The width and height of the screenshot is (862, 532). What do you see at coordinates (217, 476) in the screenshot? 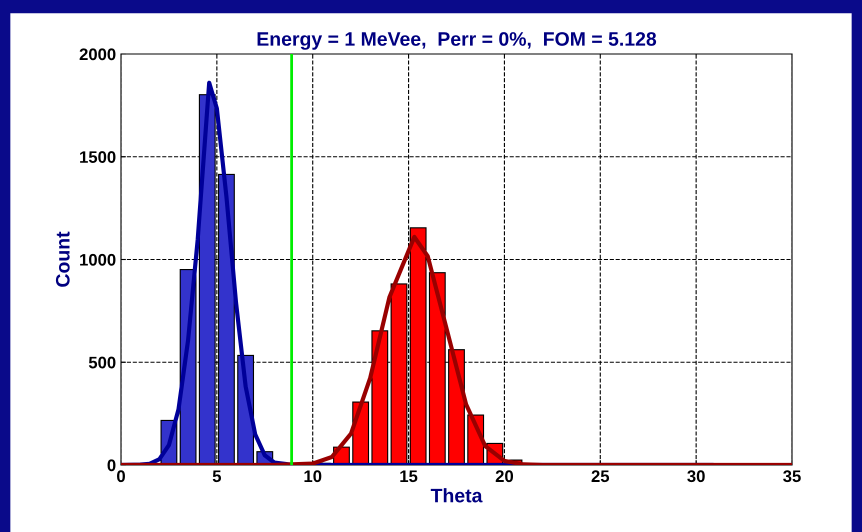
I see `x-tick-label: 5` at bounding box center [217, 476].